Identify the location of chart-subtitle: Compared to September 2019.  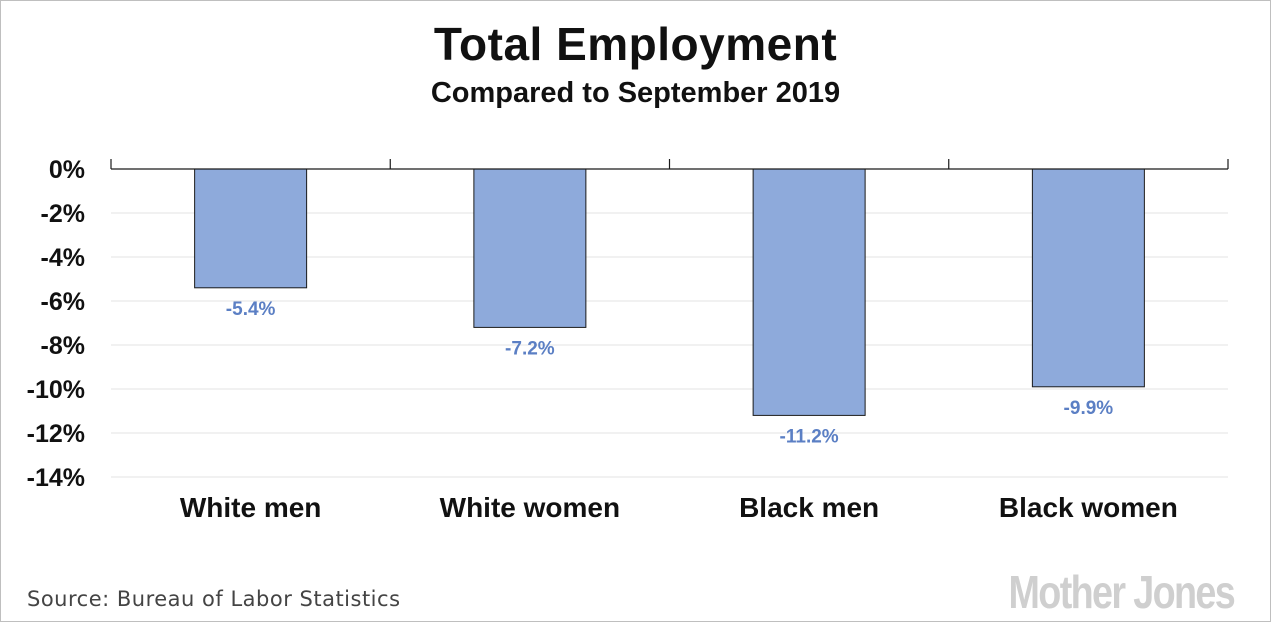
(635, 93).